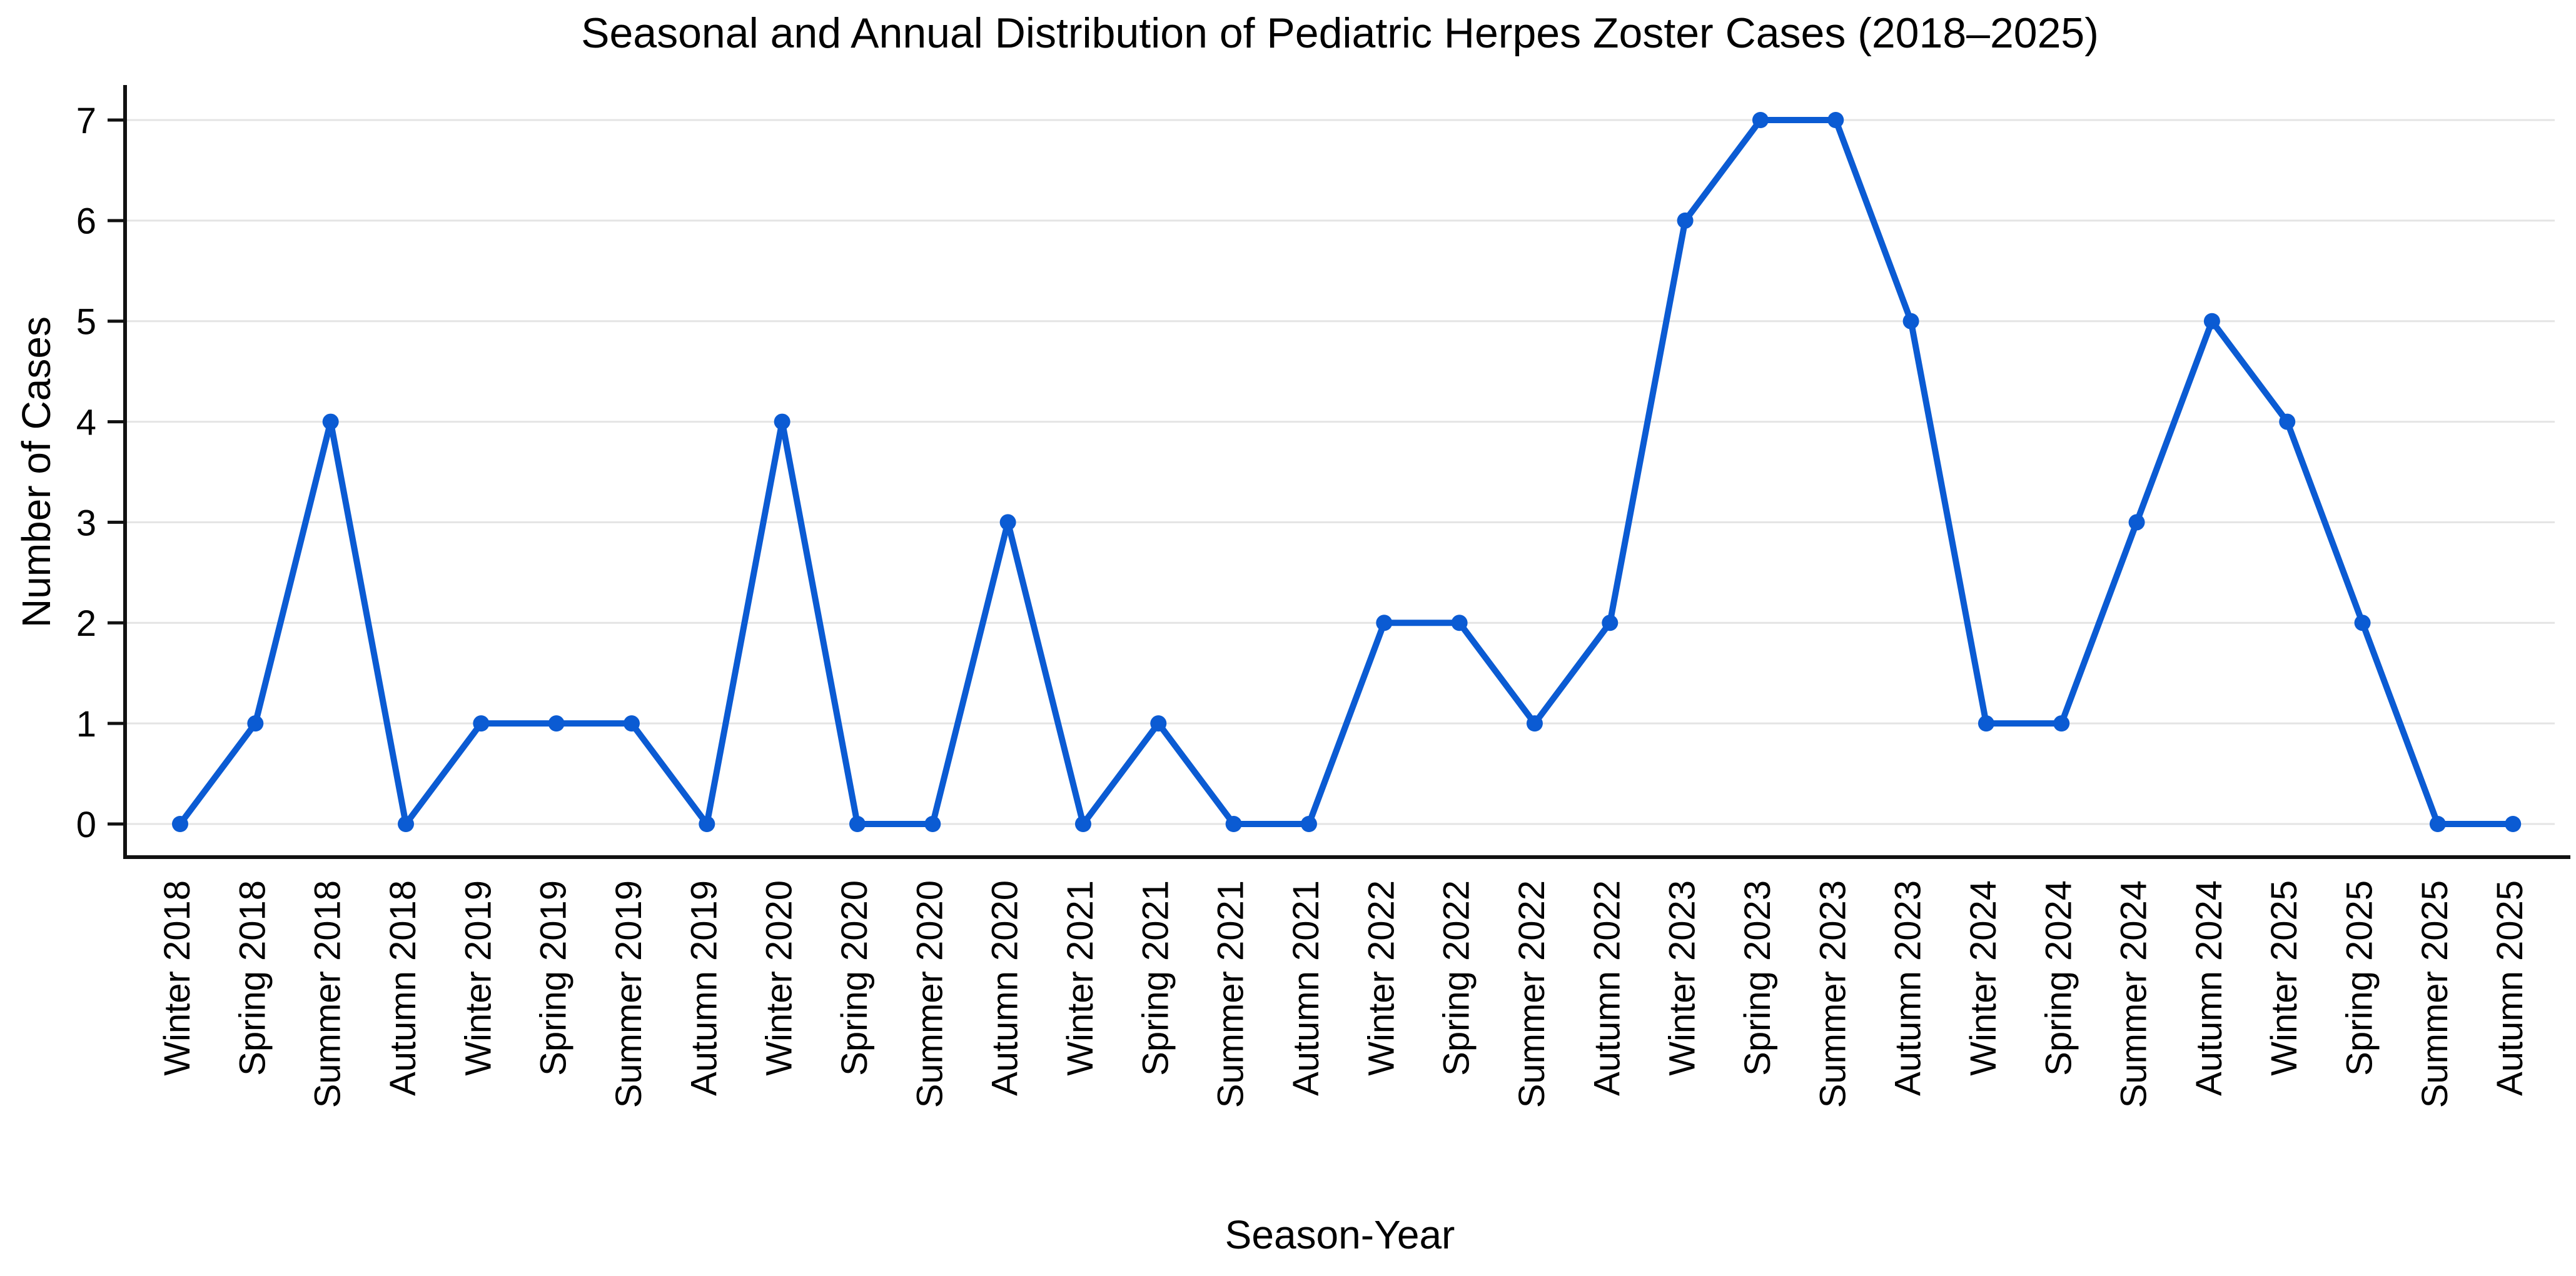  Describe the element at coordinates (1081, 978) in the screenshot. I see `x-tick-label: Winter 2021` at that location.